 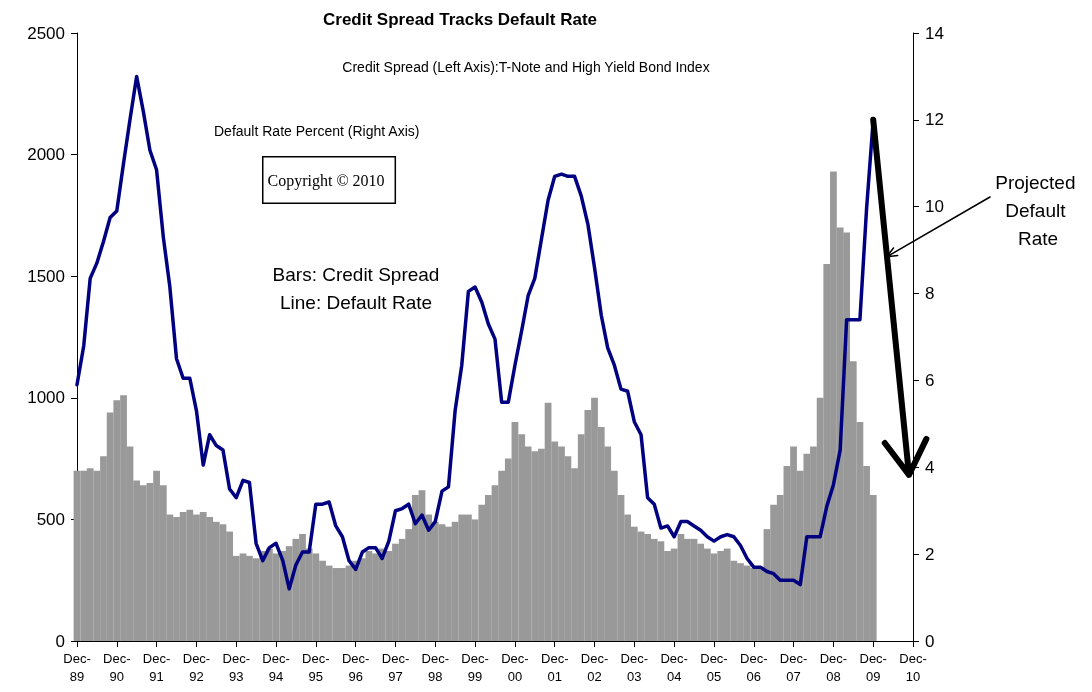 What do you see at coordinates (934, 120) in the screenshot?
I see `y2-tick-label: 12` at bounding box center [934, 120].